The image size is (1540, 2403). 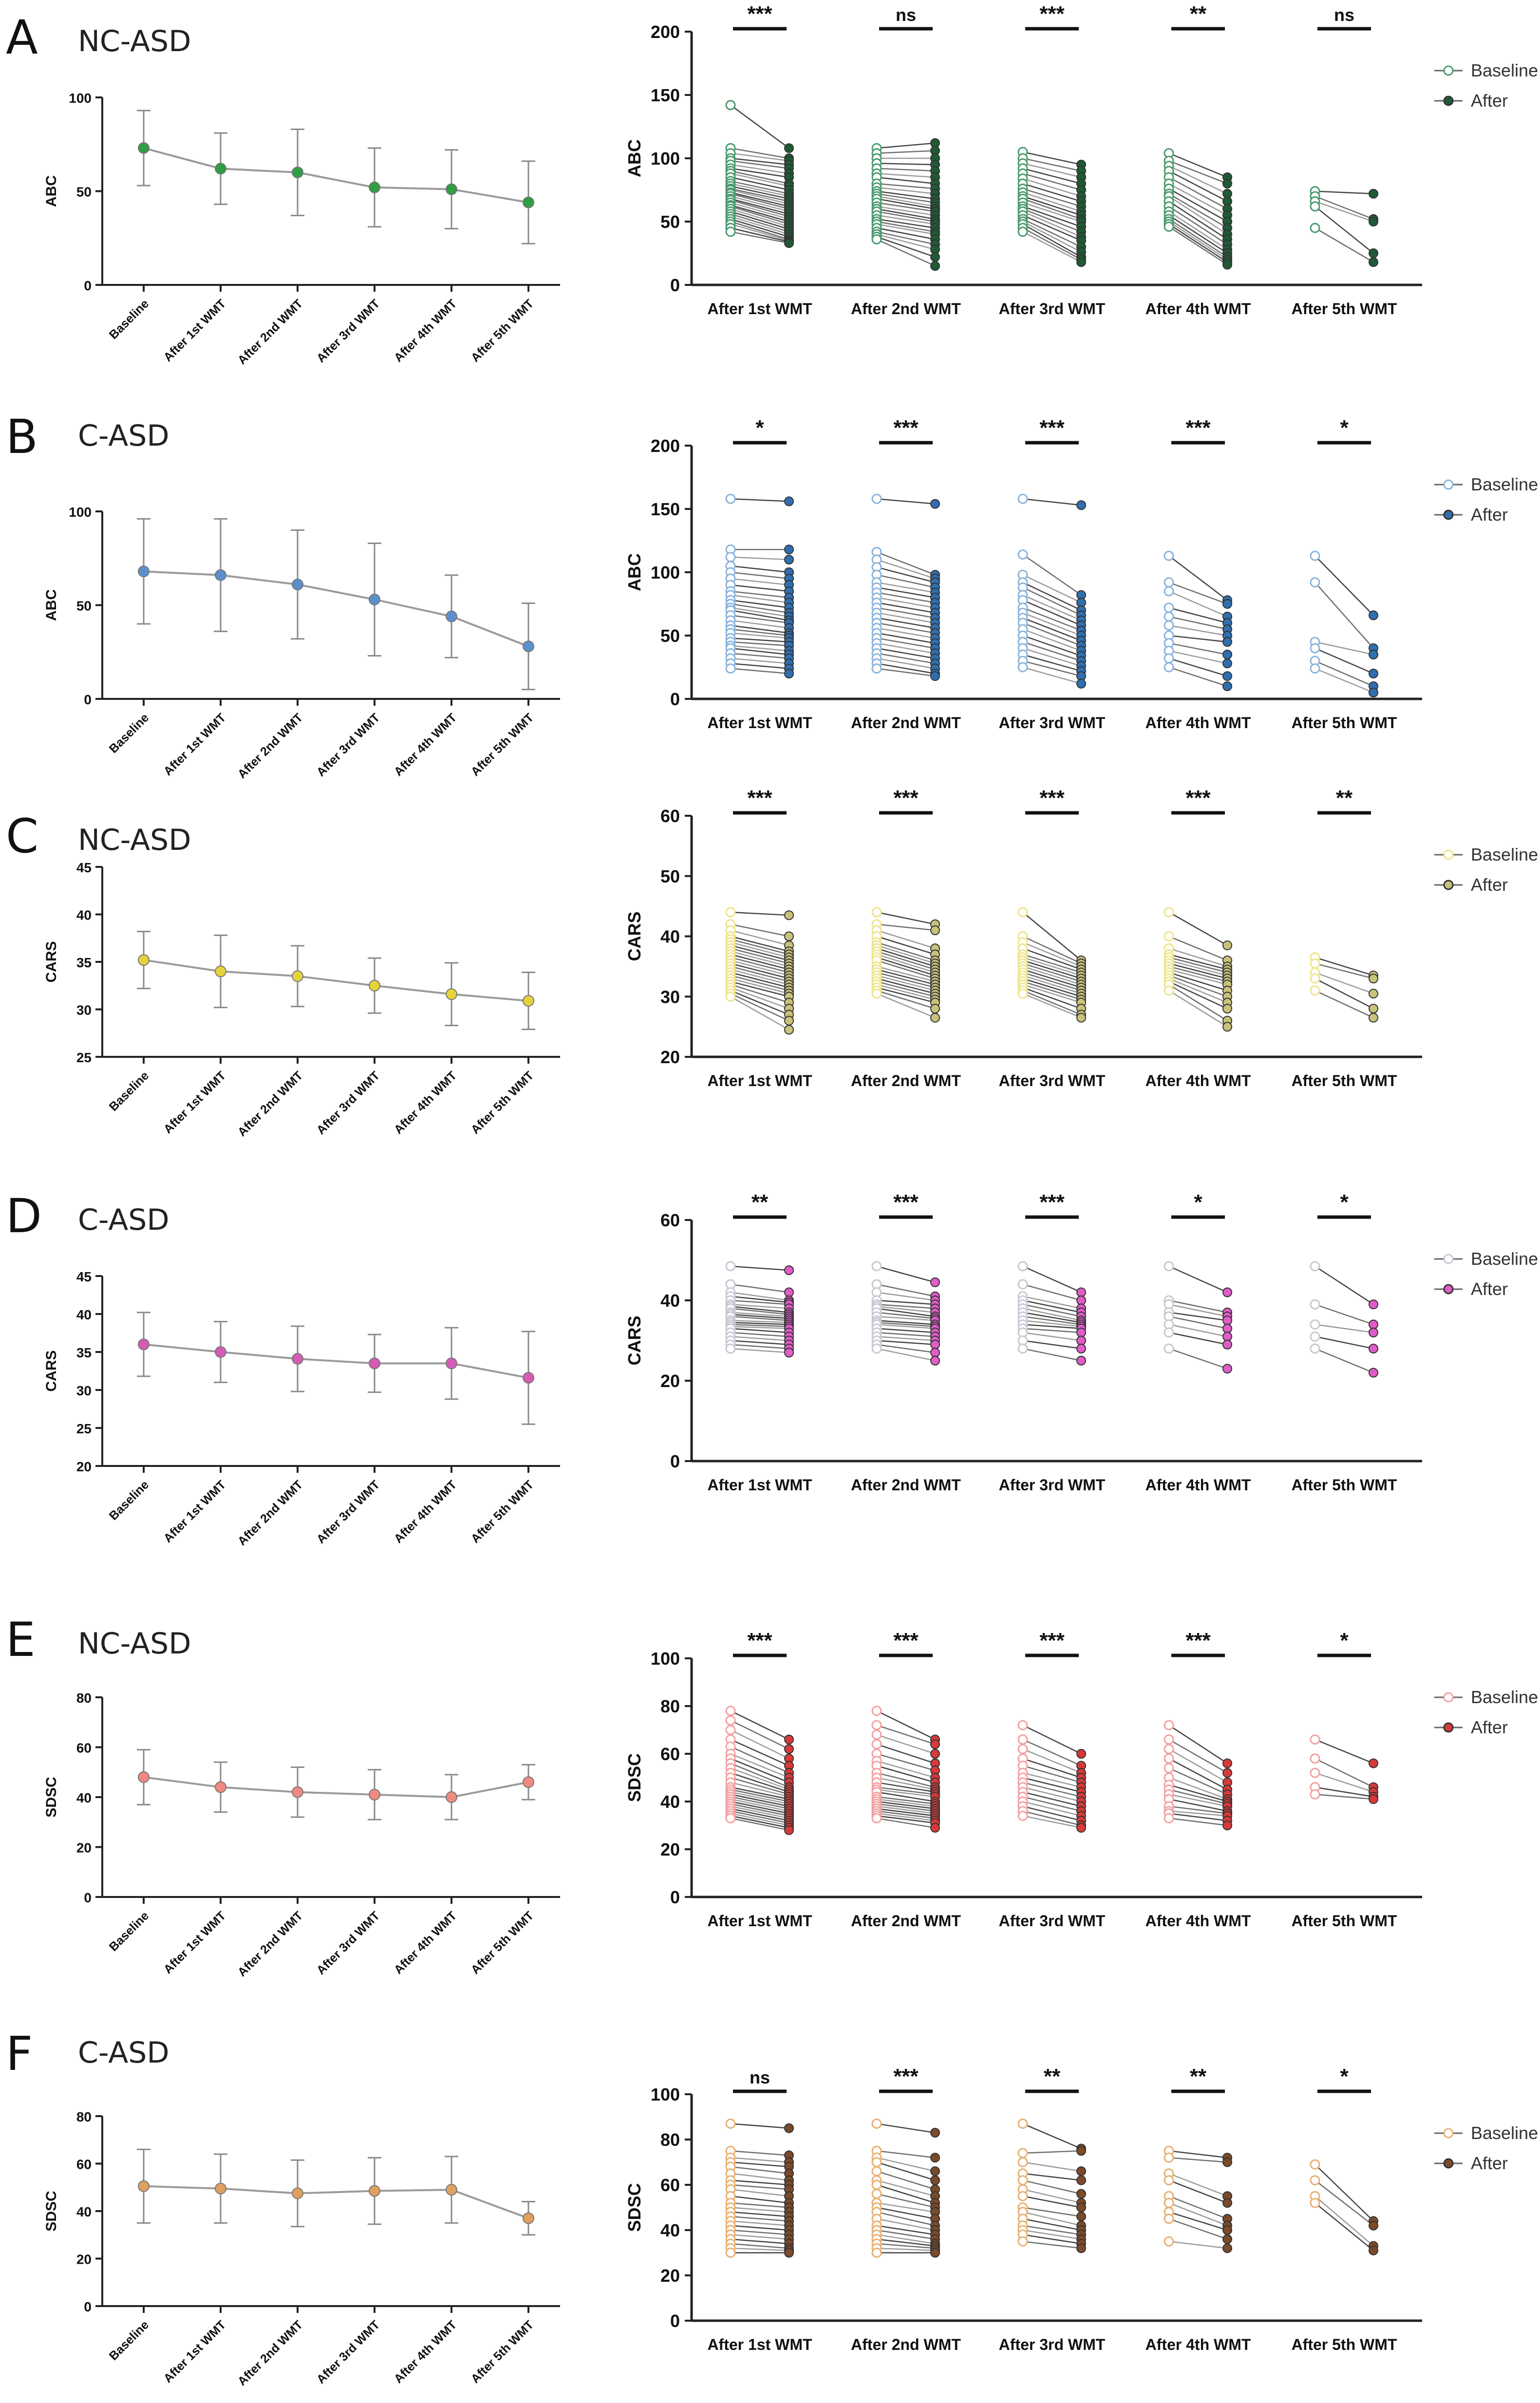 I want to click on significance-label: ***, so click(x=759, y=14).